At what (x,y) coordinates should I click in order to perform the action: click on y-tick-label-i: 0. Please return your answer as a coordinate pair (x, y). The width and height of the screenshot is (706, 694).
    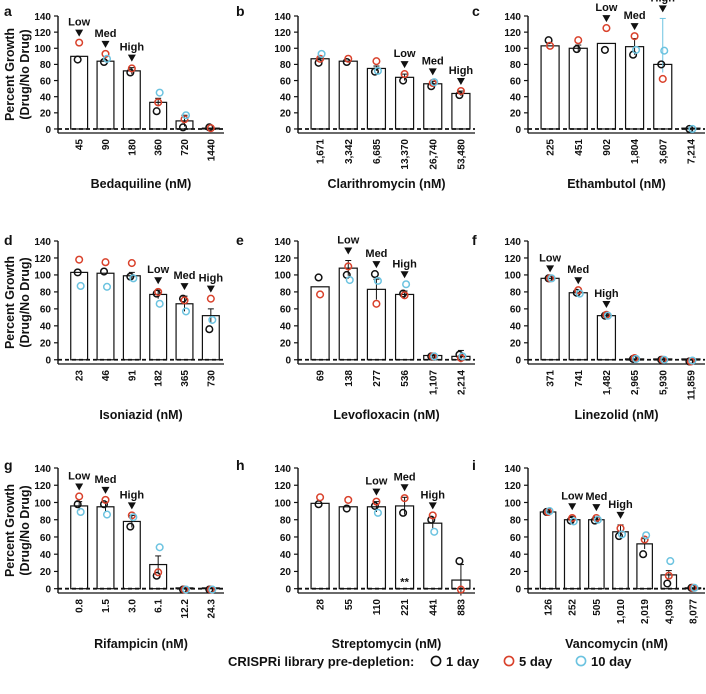
    Looking at the image, I should click on (518, 589).